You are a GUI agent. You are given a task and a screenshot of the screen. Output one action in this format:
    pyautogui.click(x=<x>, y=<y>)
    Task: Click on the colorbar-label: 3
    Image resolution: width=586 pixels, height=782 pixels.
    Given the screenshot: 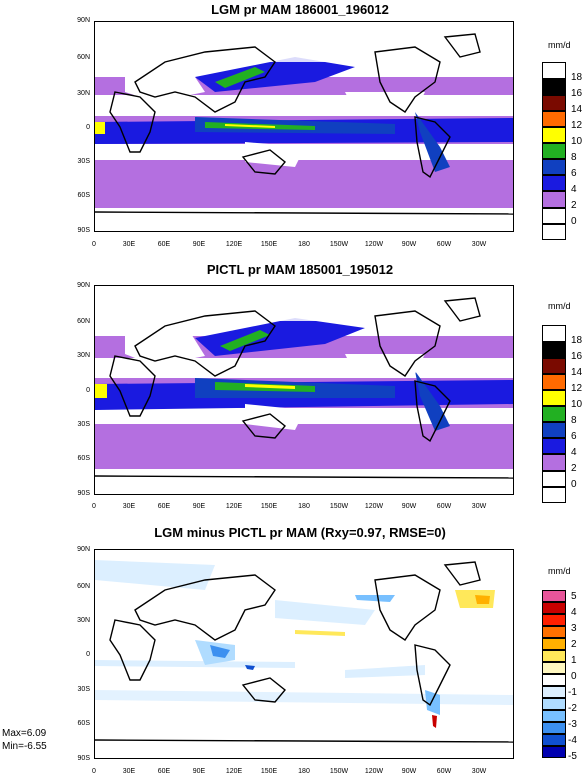 What is the action you would take?
    pyautogui.click(x=574, y=628)
    